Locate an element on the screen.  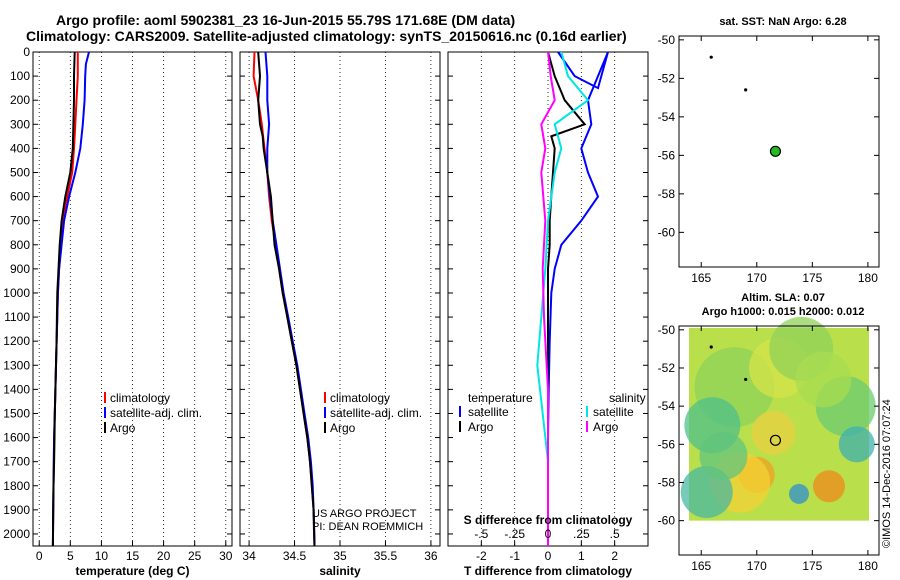
axis-label-x-temperature: temperature (deg C) is located at coordinates (132, 571).